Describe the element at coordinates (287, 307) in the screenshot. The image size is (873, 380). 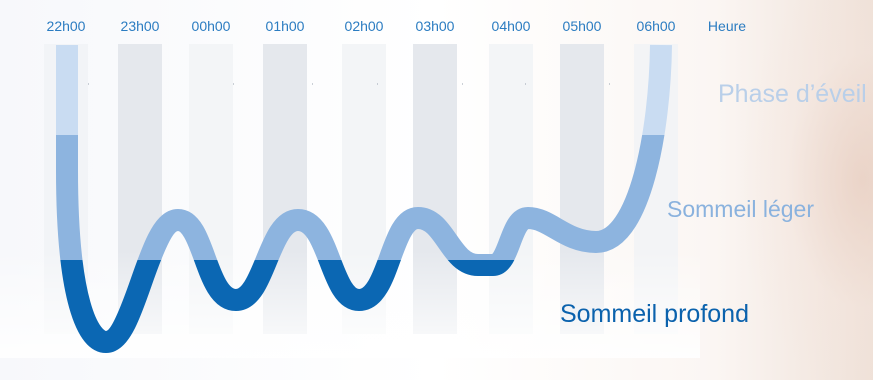
I see `sleep-curve-profond` at that location.